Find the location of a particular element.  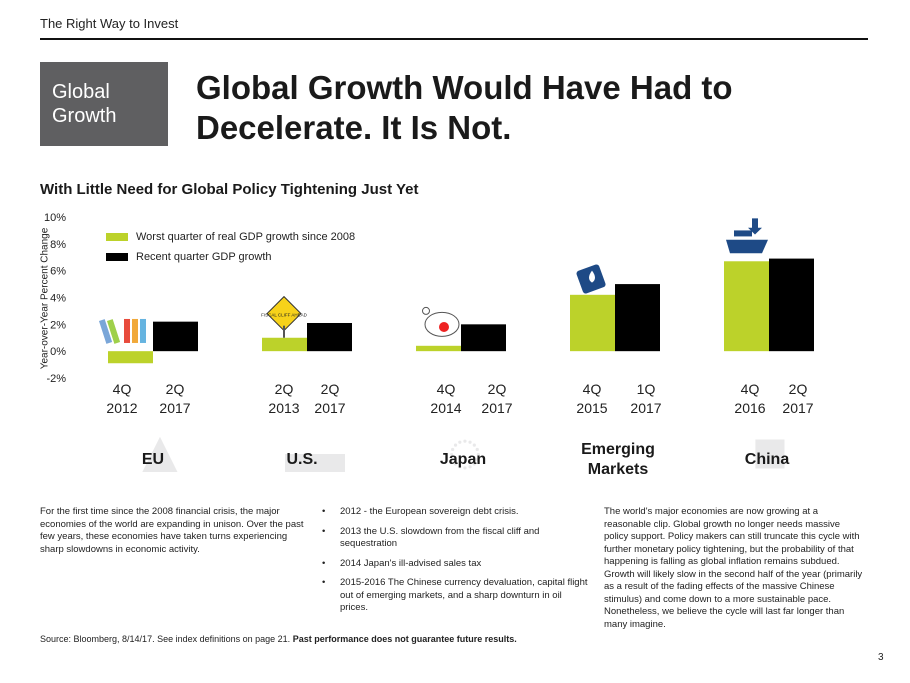

down-arrow-icon is located at coordinates (755, 226).